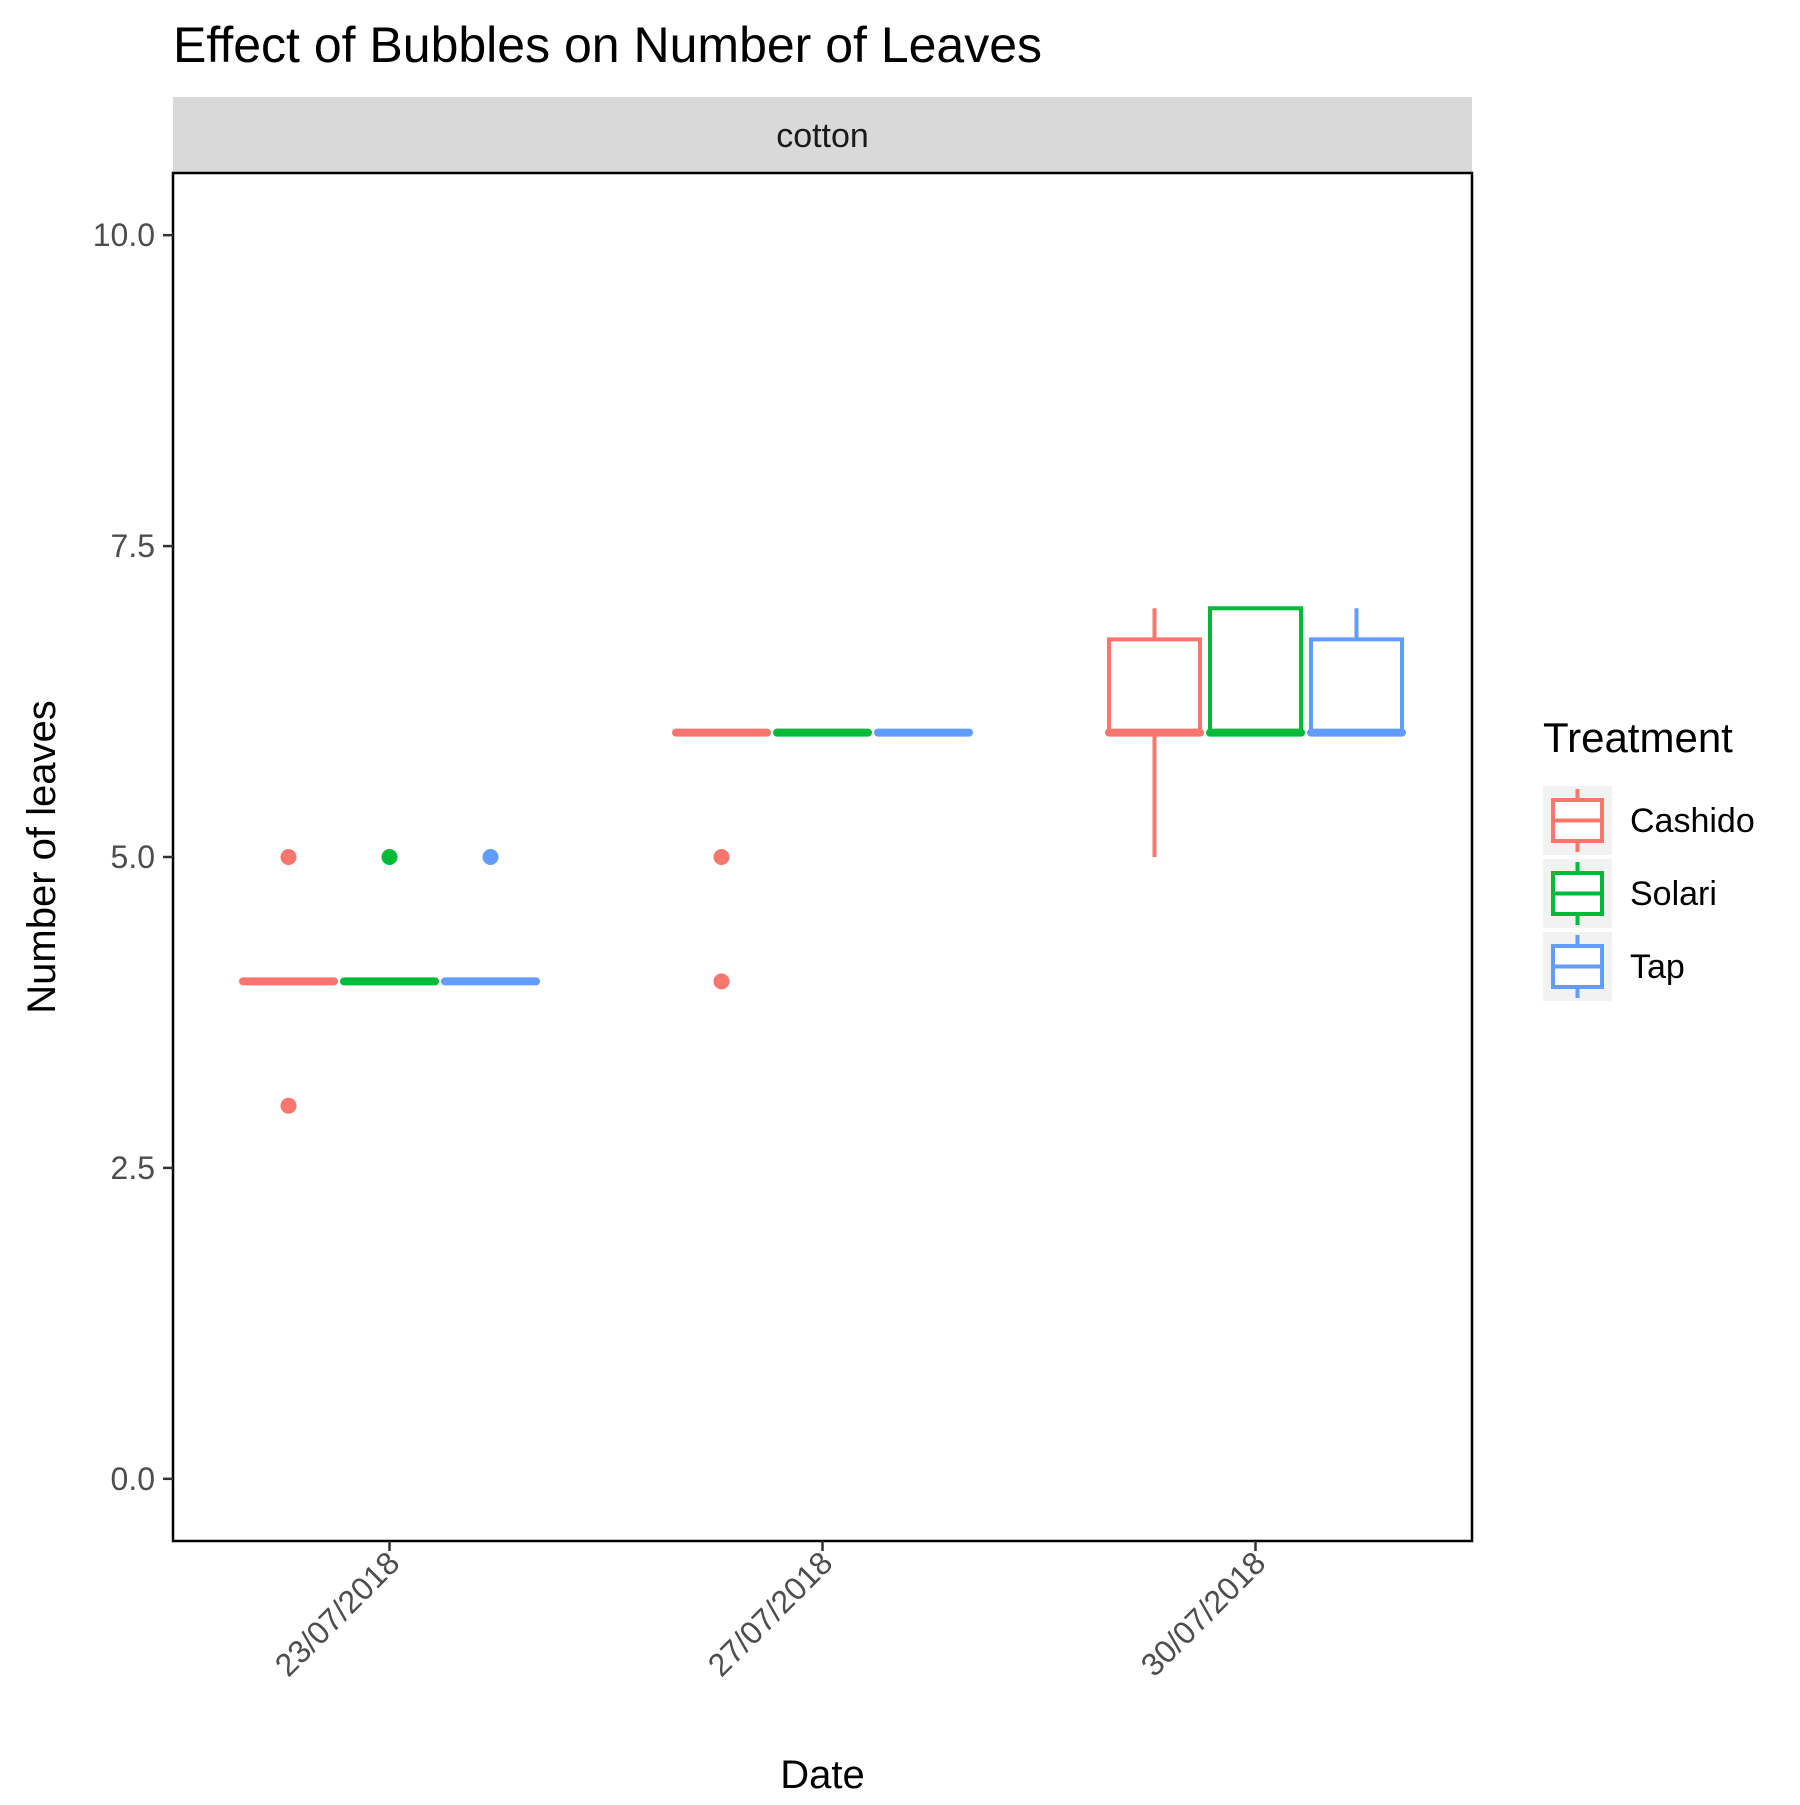 The image size is (1800, 1805). What do you see at coordinates (1673, 894) in the screenshot?
I see `legend-label: Solari` at bounding box center [1673, 894].